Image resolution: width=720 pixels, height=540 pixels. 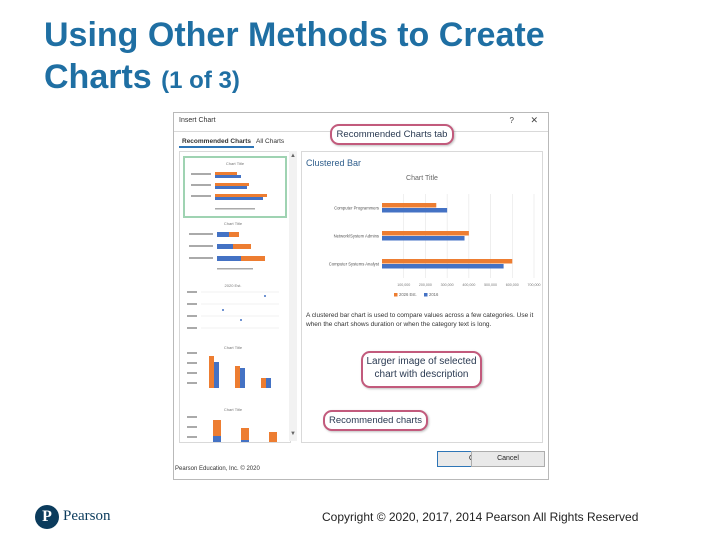 I want to click on slide-title-line2: Charts (1 of 3), so click(x=364, y=79).